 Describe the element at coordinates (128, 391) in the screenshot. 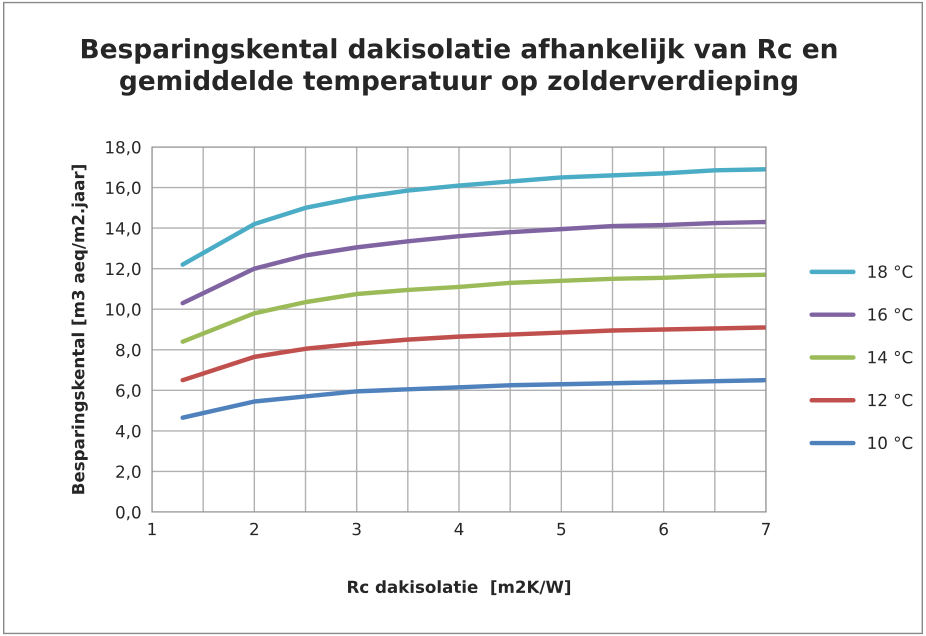

I see `y-tick-label: 6,0` at that location.